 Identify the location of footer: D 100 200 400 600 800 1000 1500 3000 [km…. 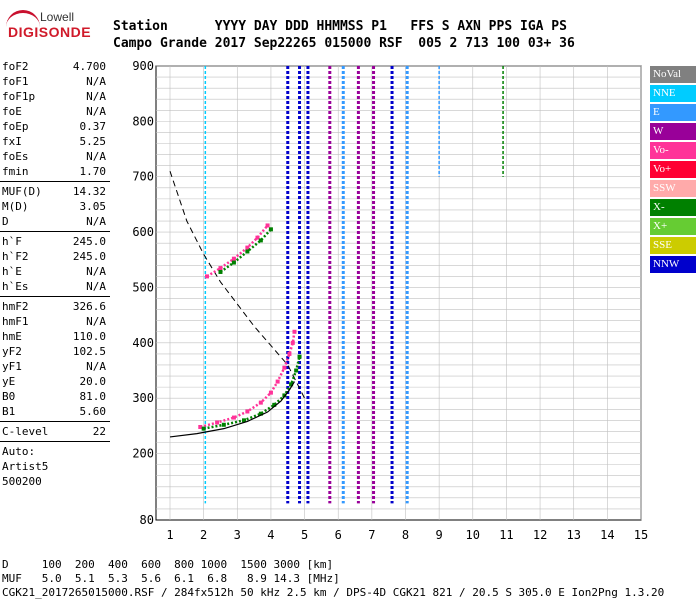
(333, 579).